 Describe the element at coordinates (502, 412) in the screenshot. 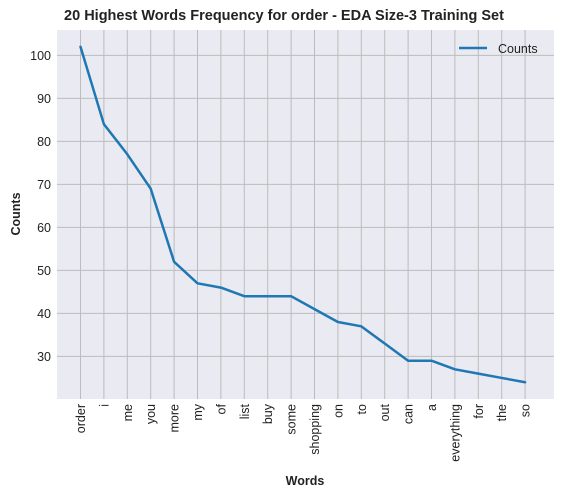

I see `x-tick-label: the` at that location.